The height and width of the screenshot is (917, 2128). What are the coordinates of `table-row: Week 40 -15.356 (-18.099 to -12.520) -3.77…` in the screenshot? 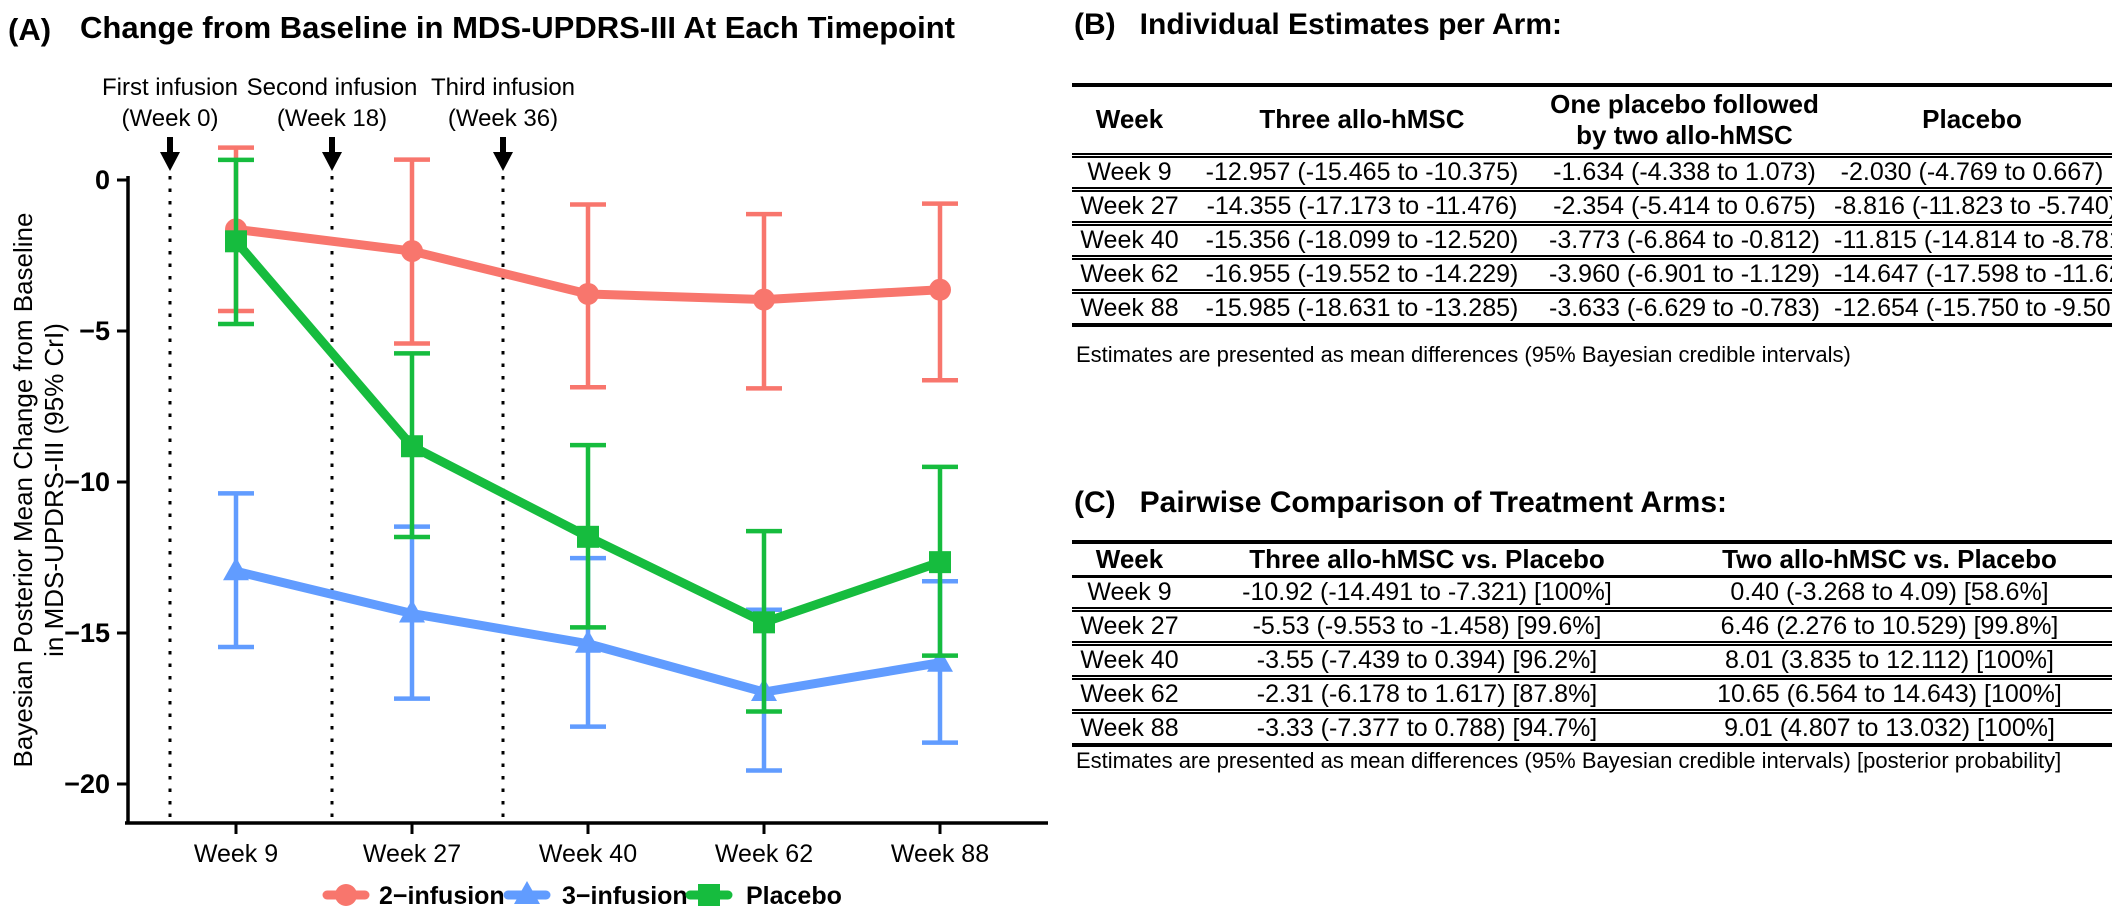 It's located at (1592, 241).